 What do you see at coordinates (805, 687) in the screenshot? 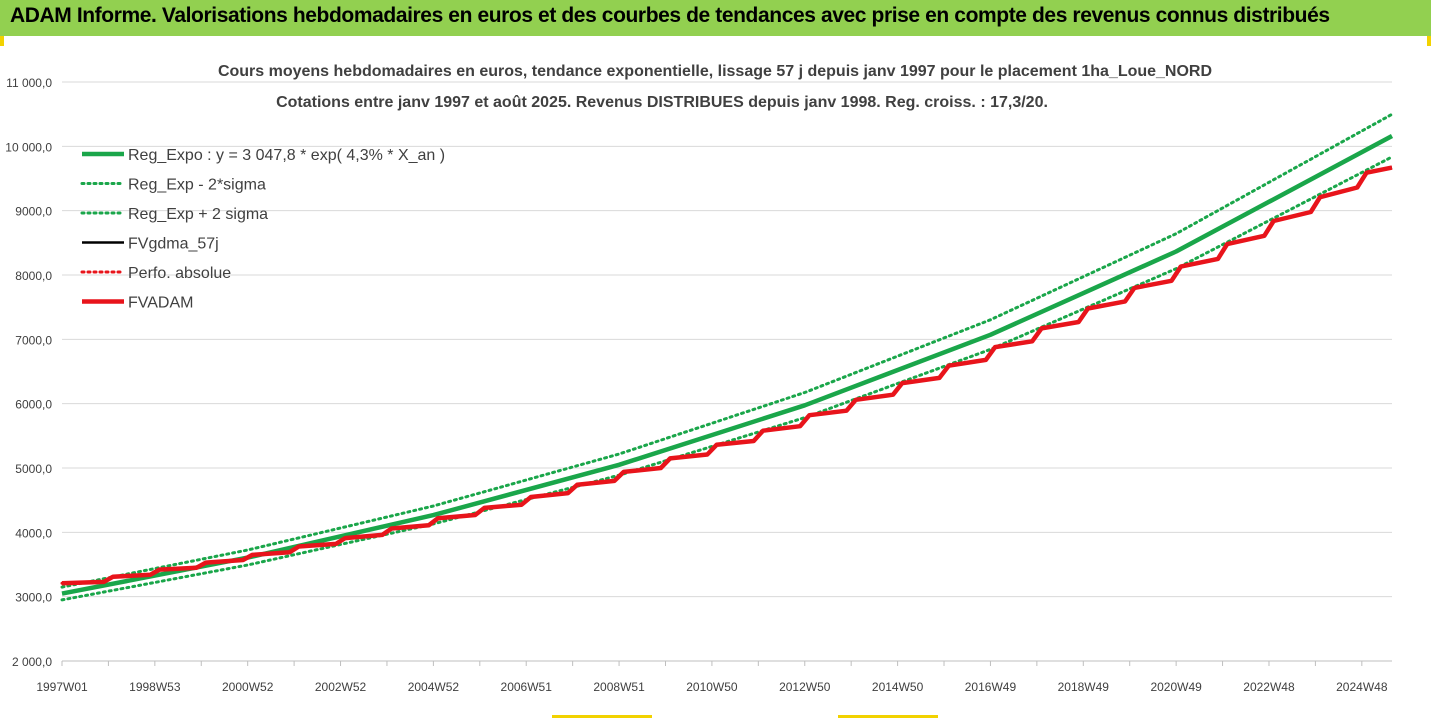
I see `x-tick-label: 2012W50` at bounding box center [805, 687].